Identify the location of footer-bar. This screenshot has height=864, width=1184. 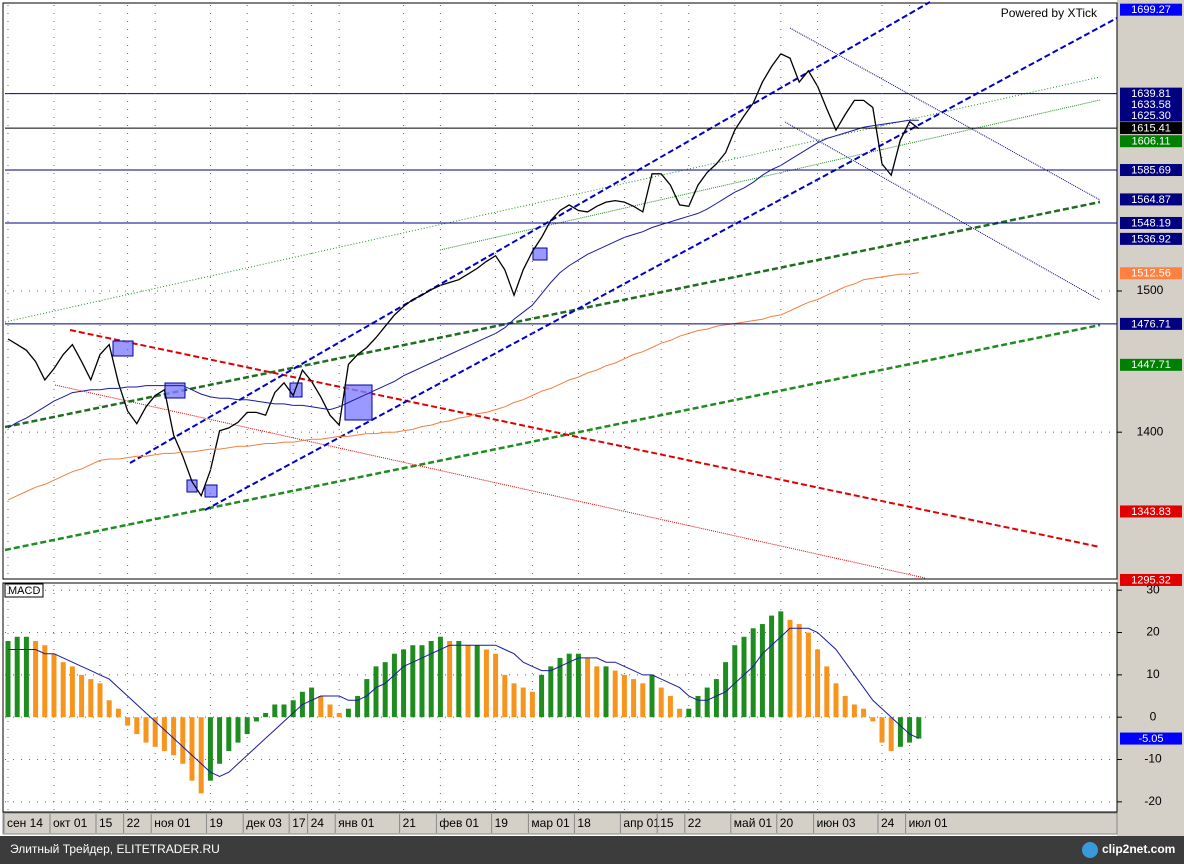
(592, 850).